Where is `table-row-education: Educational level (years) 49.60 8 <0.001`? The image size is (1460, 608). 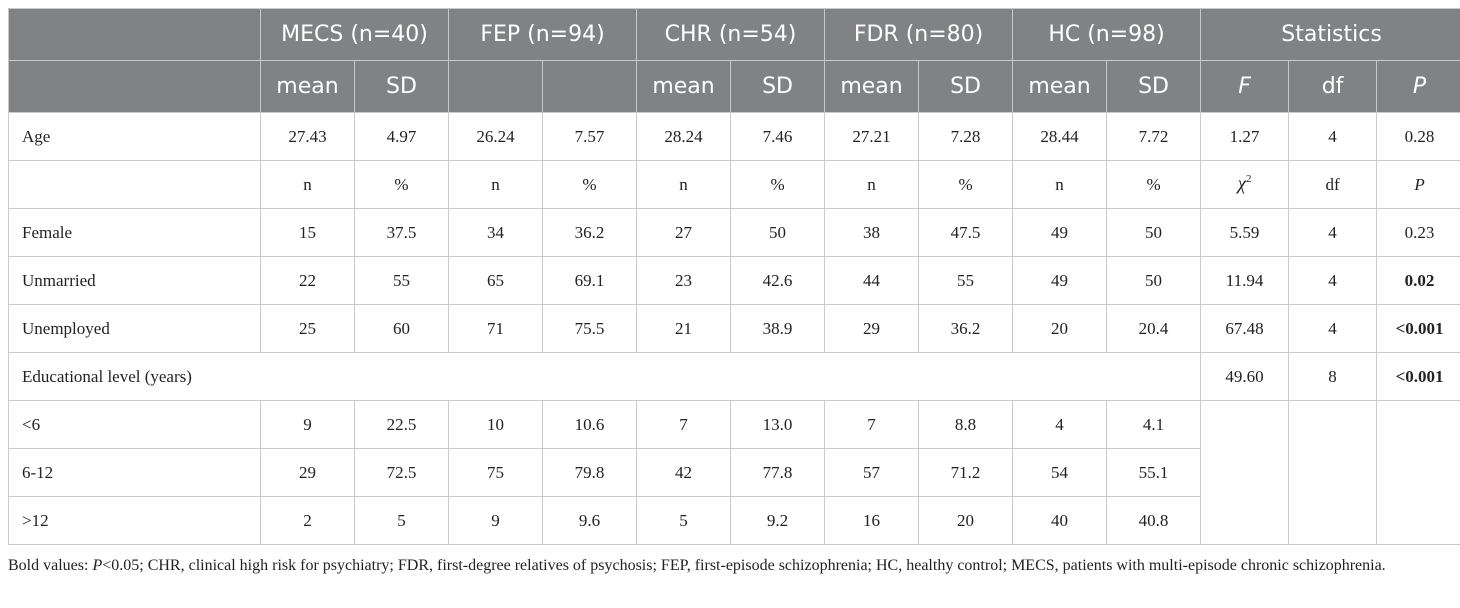 table-row-education: Educational level (years) 49.60 8 <0.001 is located at coordinates (733, 376).